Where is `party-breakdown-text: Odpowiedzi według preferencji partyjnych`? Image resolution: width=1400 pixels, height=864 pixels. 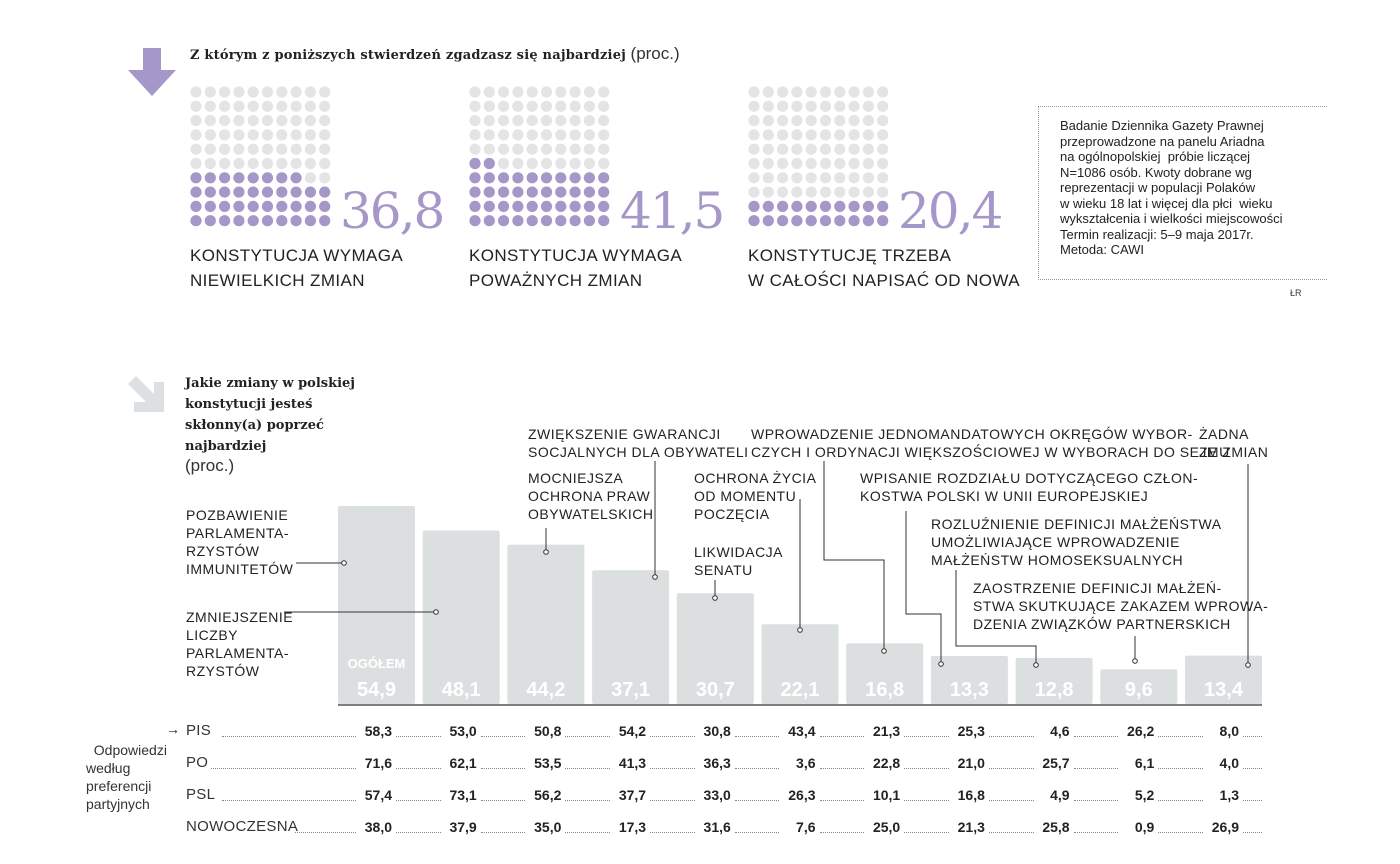 party-breakdown-text: Odpowiedzi według preferencji partyjnych is located at coordinates (126, 777).